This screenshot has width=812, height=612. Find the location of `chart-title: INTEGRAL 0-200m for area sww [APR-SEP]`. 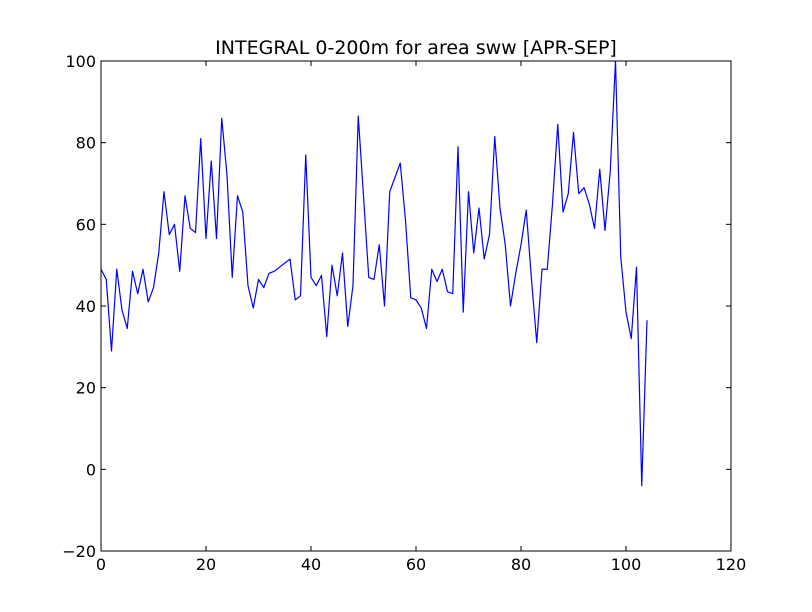

chart-title: INTEGRAL 0-200m for area sww [APR-SEP] is located at coordinates (416, 48).